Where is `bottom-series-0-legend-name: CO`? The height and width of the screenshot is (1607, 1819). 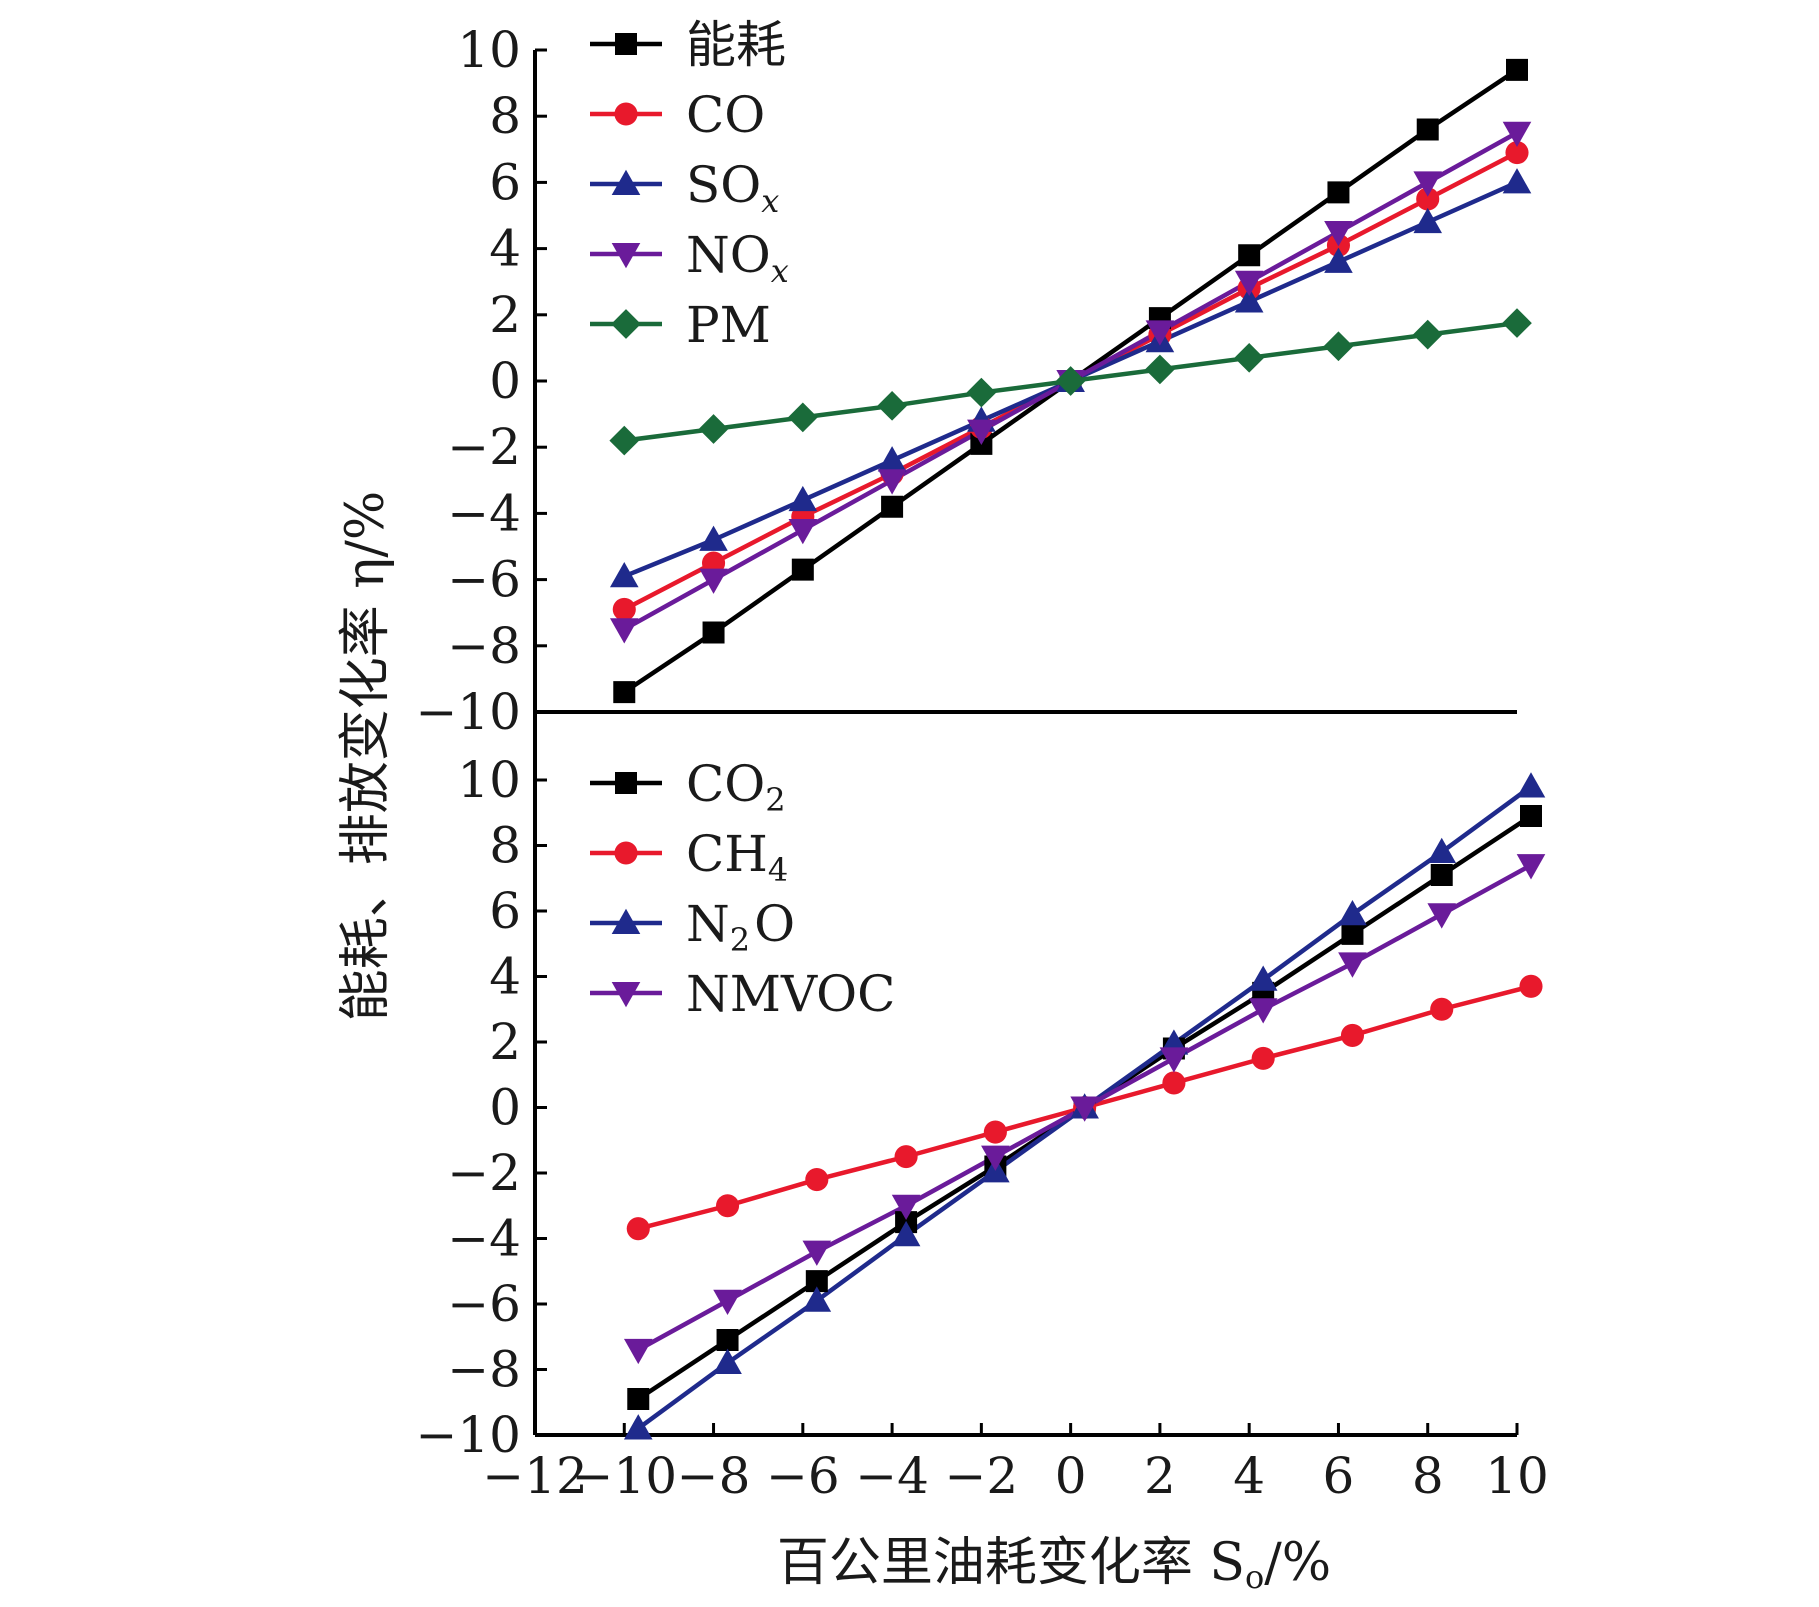
bottom-series-0-legend-name: CO is located at coordinates (725, 784).